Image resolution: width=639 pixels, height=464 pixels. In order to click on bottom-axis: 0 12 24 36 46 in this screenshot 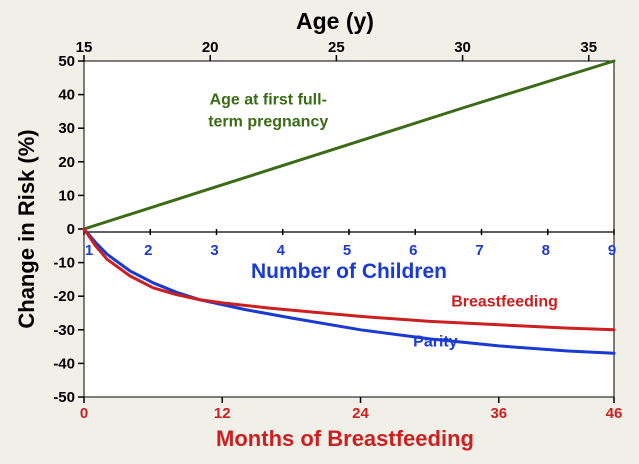, I will do `click(351, 409)`.